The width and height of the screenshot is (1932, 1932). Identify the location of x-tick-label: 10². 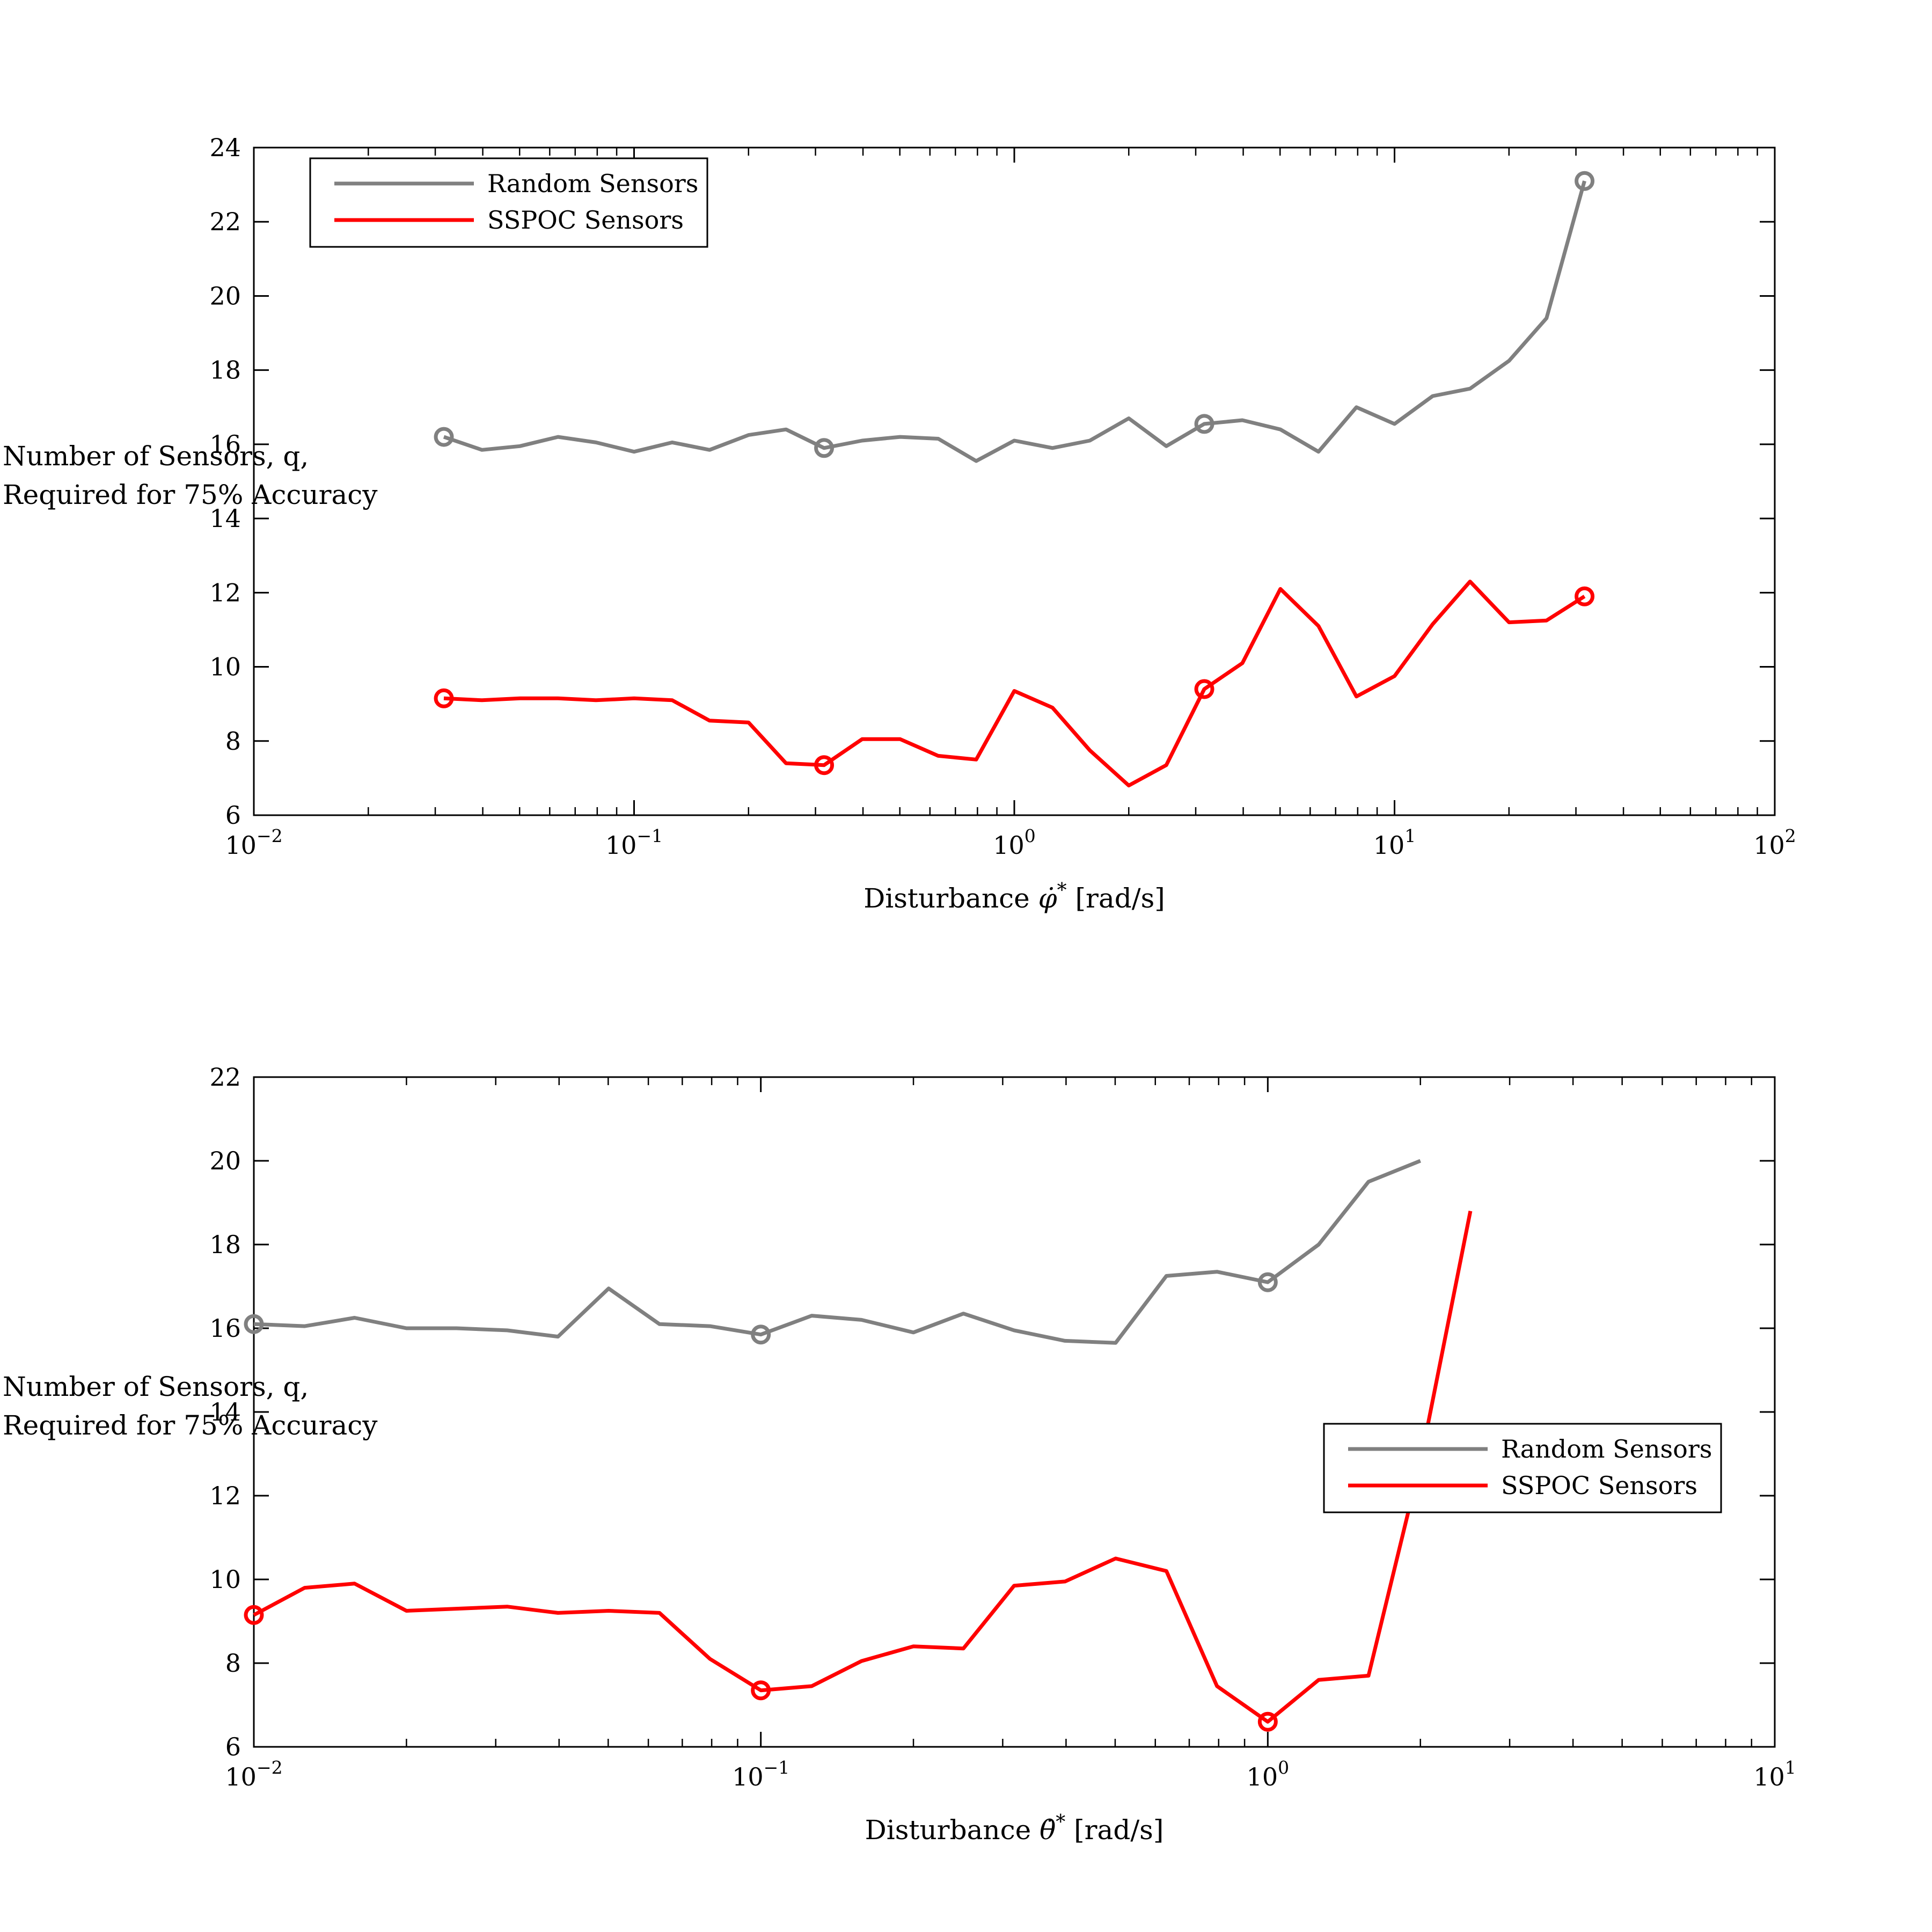
(1774, 842).